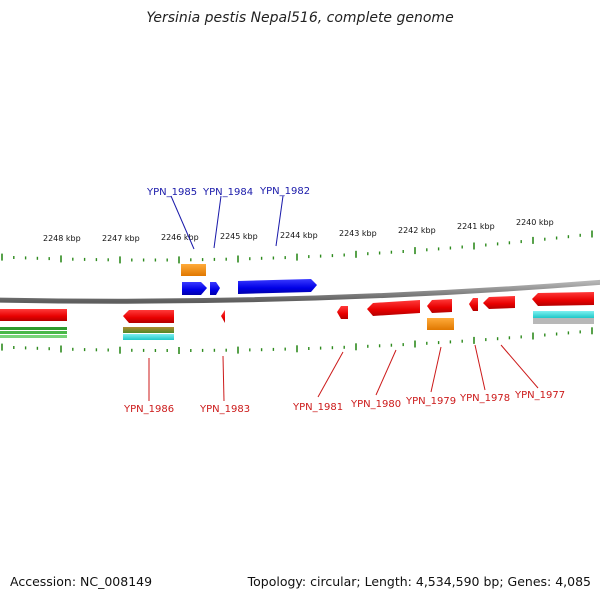 The width and height of the screenshot is (600, 600). I want to click on gene-arrow-YPN_1978, so click(473, 304).